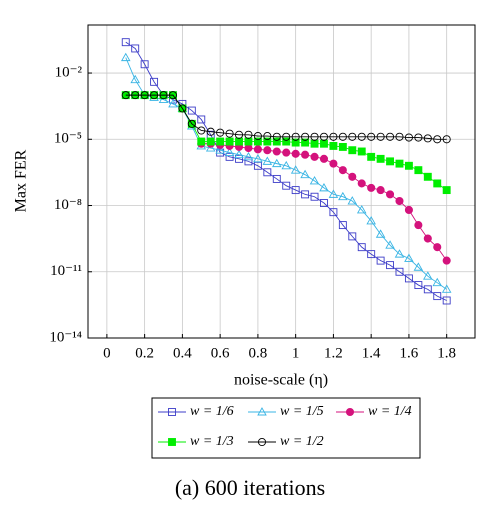  Describe the element at coordinates (371, 353) in the screenshot. I see `x-tick-label: 1.4` at that location.